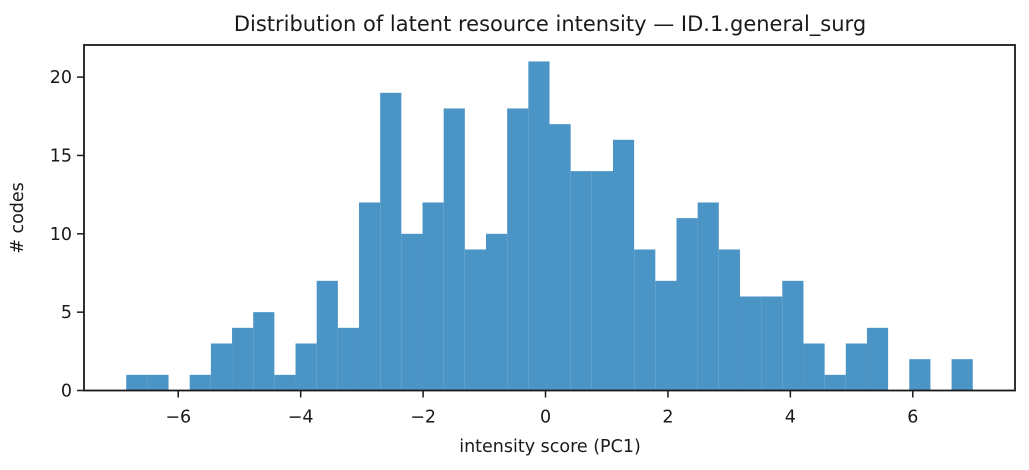 This screenshot has width=1029, height=470. Describe the element at coordinates (301, 418) in the screenshot. I see `x-tick-label: −4` at that location.